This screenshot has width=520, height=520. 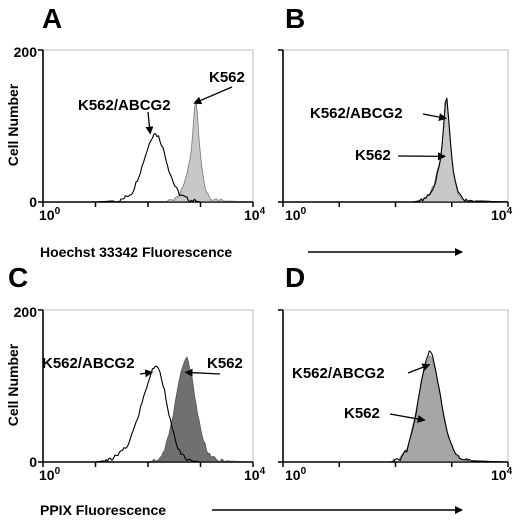 I want to click on x-tick-min-a: 100, so click(x=50, y=214).